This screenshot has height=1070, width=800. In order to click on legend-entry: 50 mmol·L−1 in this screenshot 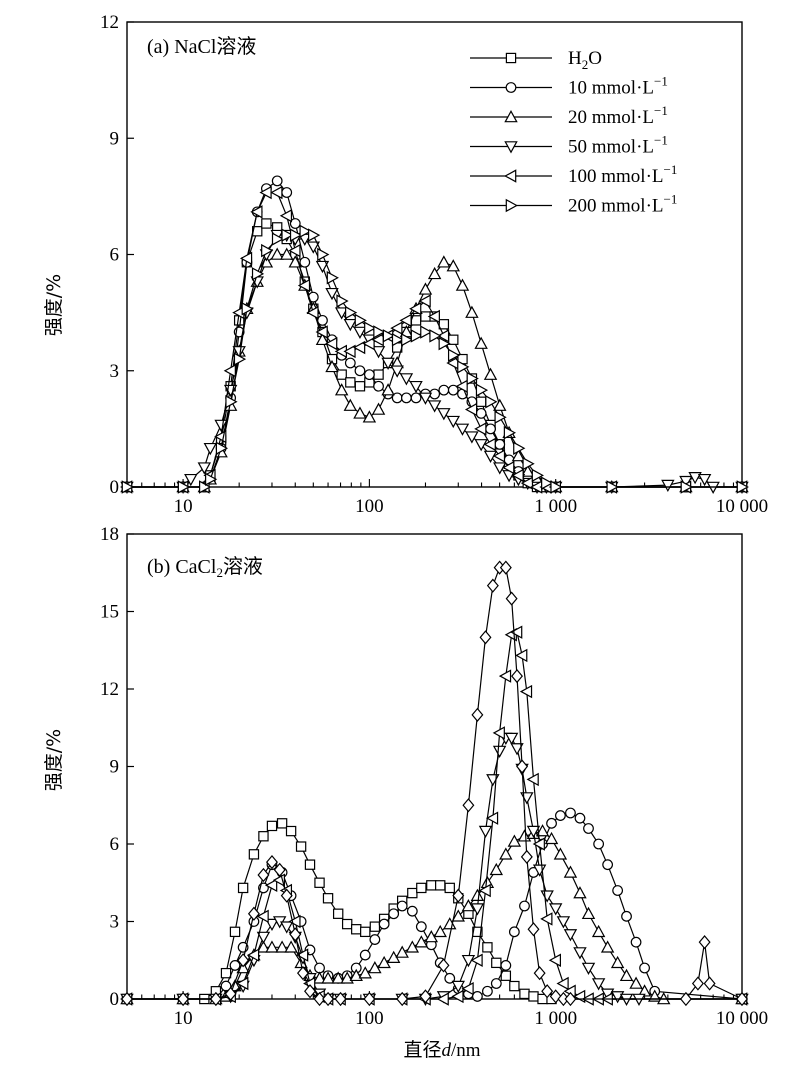, I will do `click(618, 145)`.